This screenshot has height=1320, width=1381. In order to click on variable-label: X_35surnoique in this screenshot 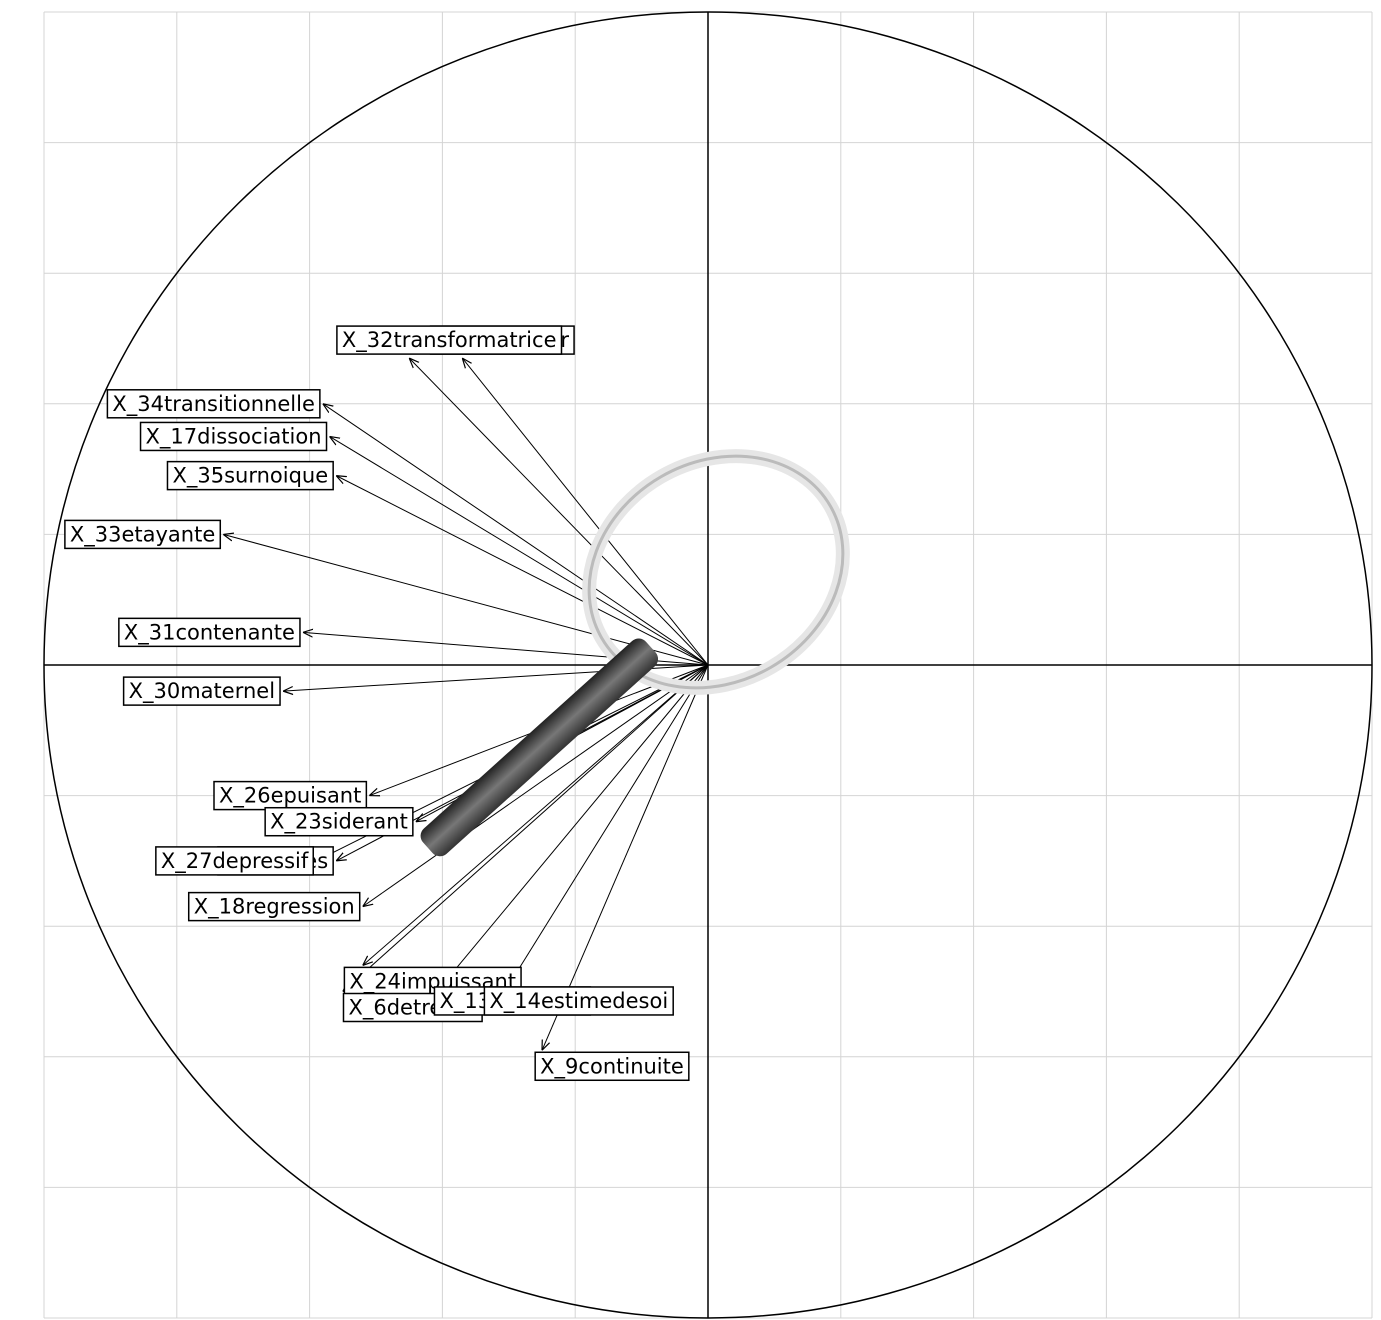, I will do `click(250, 475)`.